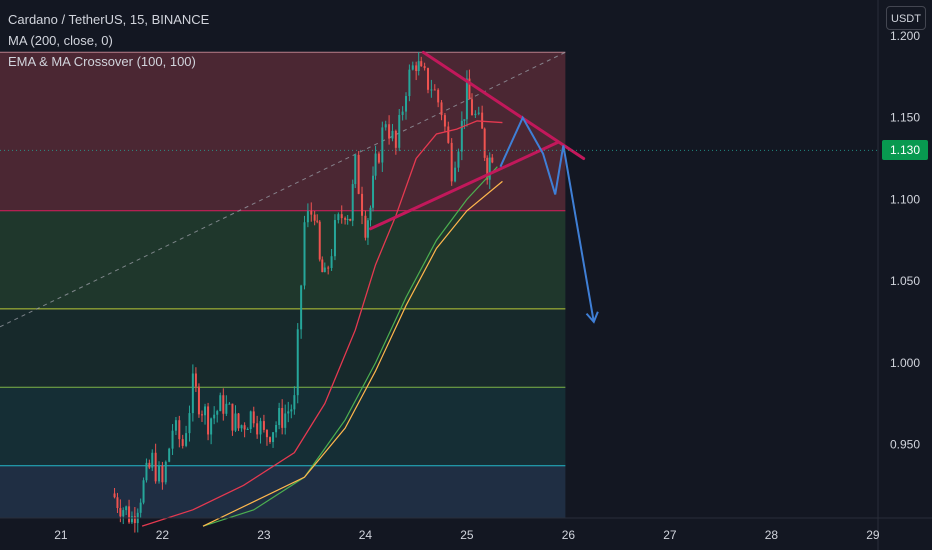 The height and width of the screenshot is (550, 932). Describe the element at coordinates (906, 18) in the screenshot. I see `currency-unit-button: USDT` at that location.